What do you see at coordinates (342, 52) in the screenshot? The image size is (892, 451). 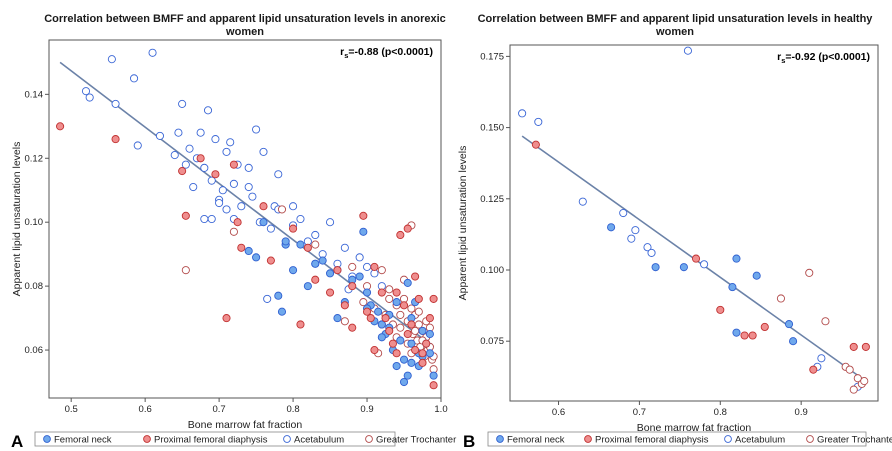 I see `panel-a-rs-r: r` at bounding box center [342, 52].